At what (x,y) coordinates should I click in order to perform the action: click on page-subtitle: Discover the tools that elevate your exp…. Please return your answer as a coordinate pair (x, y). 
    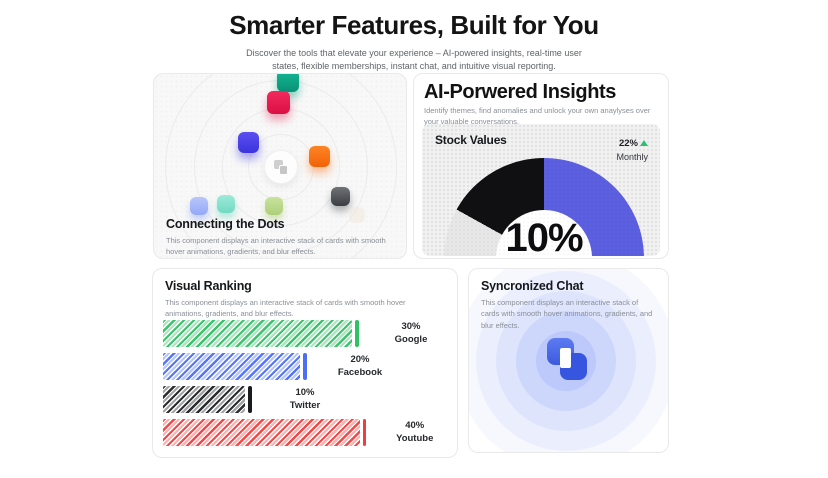
    Looking at the image, I should click on (414, 60).